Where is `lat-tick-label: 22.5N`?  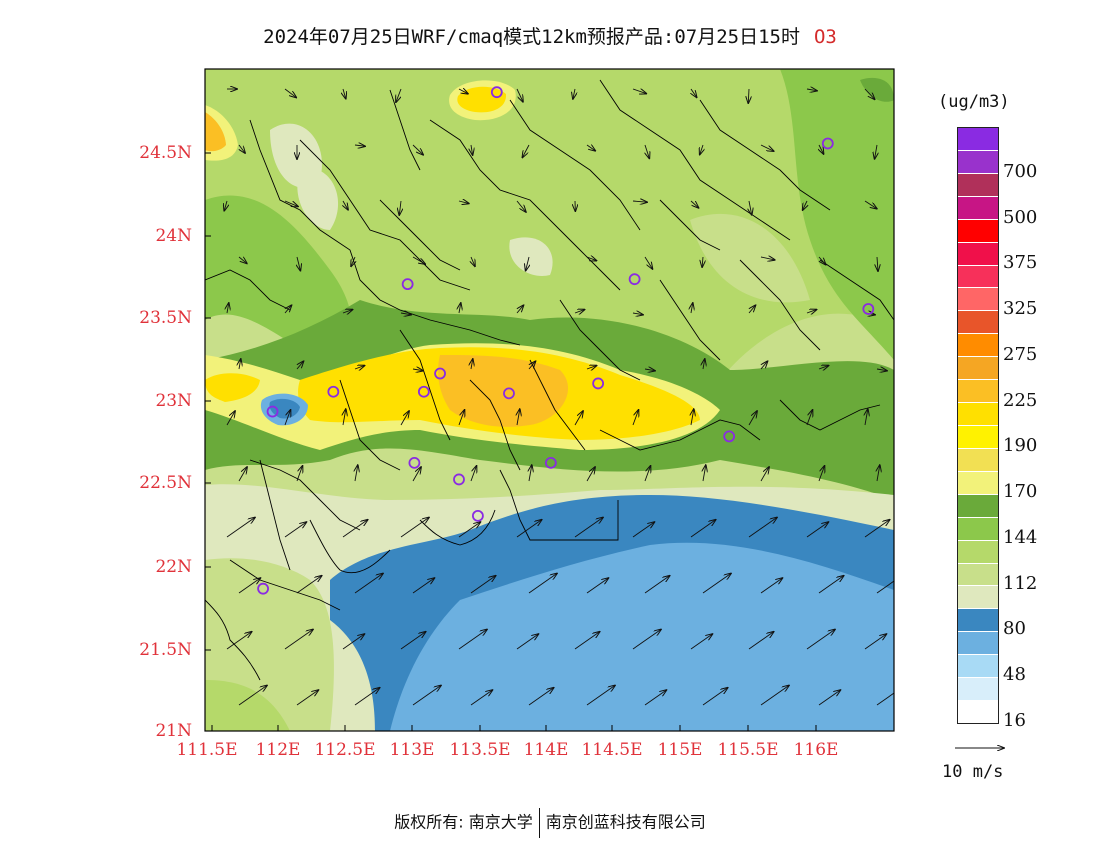
lat-tick-label: 22.5N is located at coordinates (165, 483).